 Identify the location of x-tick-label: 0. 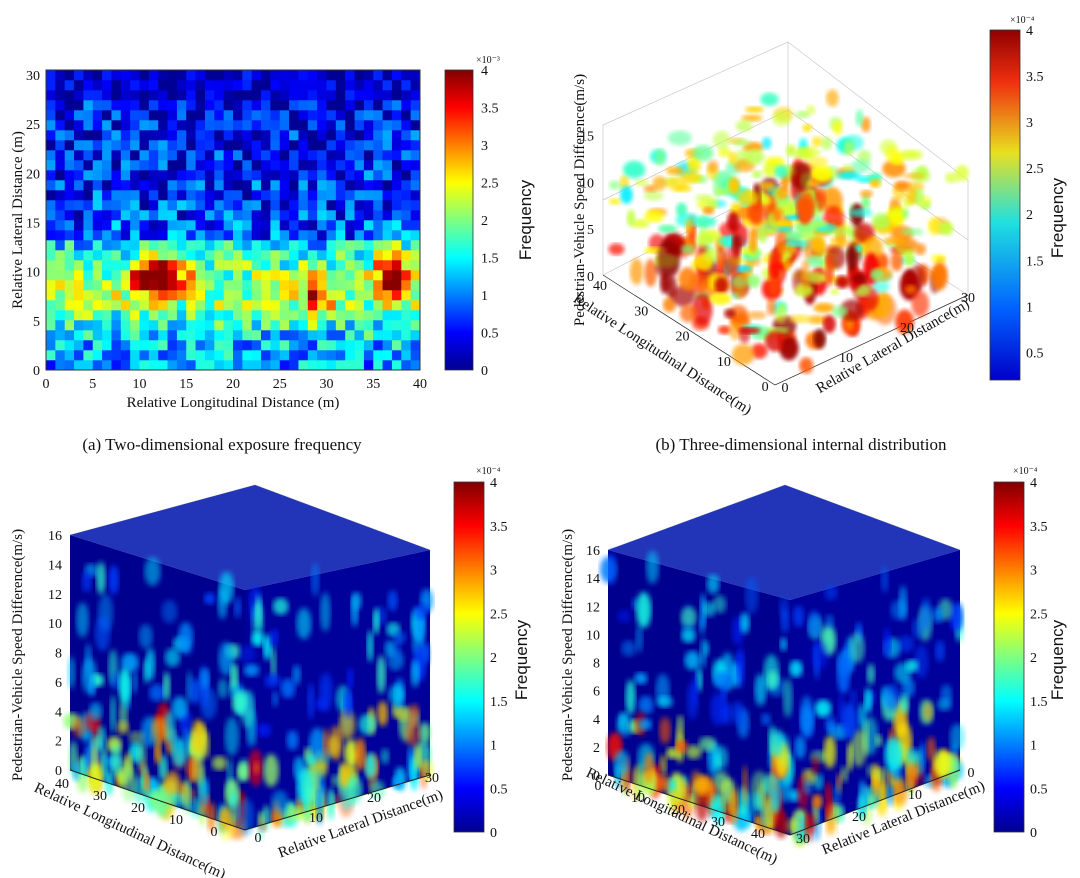
(765, 387).